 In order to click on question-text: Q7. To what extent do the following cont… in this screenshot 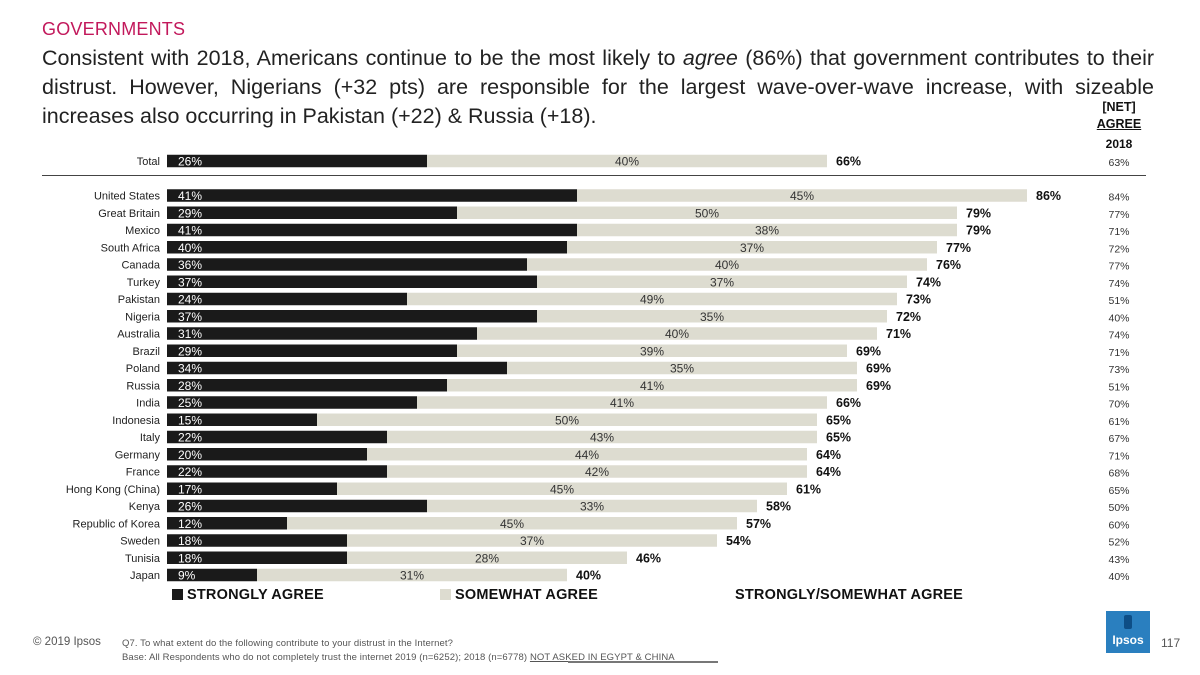, I will do `click(288, 643)`.